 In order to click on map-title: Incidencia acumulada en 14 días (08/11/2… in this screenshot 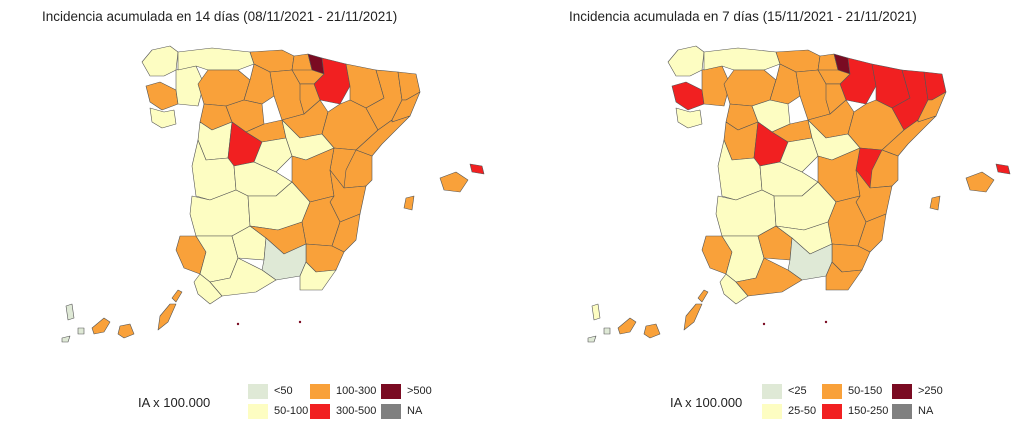, I will do `click(220, 16)`.